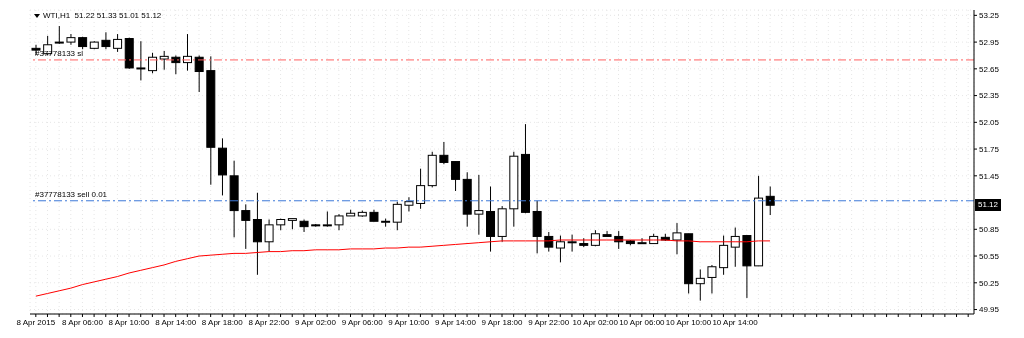 Image resolution: width=1024 pixels, height=338 pixels. What do you see at coordinates (988, 205) in the screenshot?
I see `annotation: 51.12` at bounding box center [988, 205].